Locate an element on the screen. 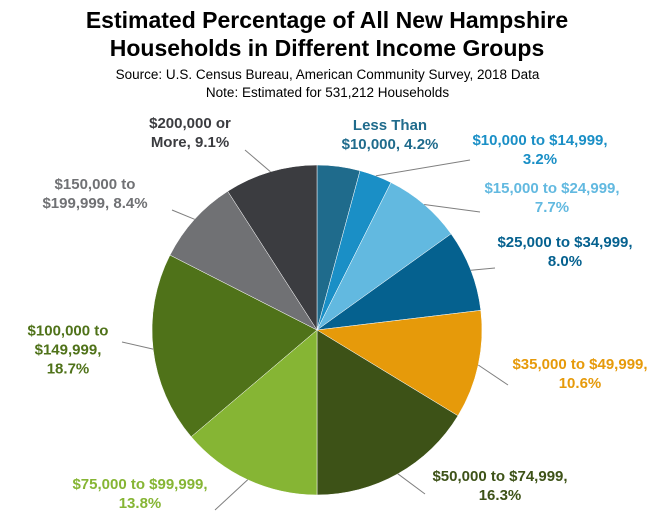 The height and width of the screenshot is (529, 655). data-label: $15,000 to $24,999, 7.7% is located at coordinates (552, 198).